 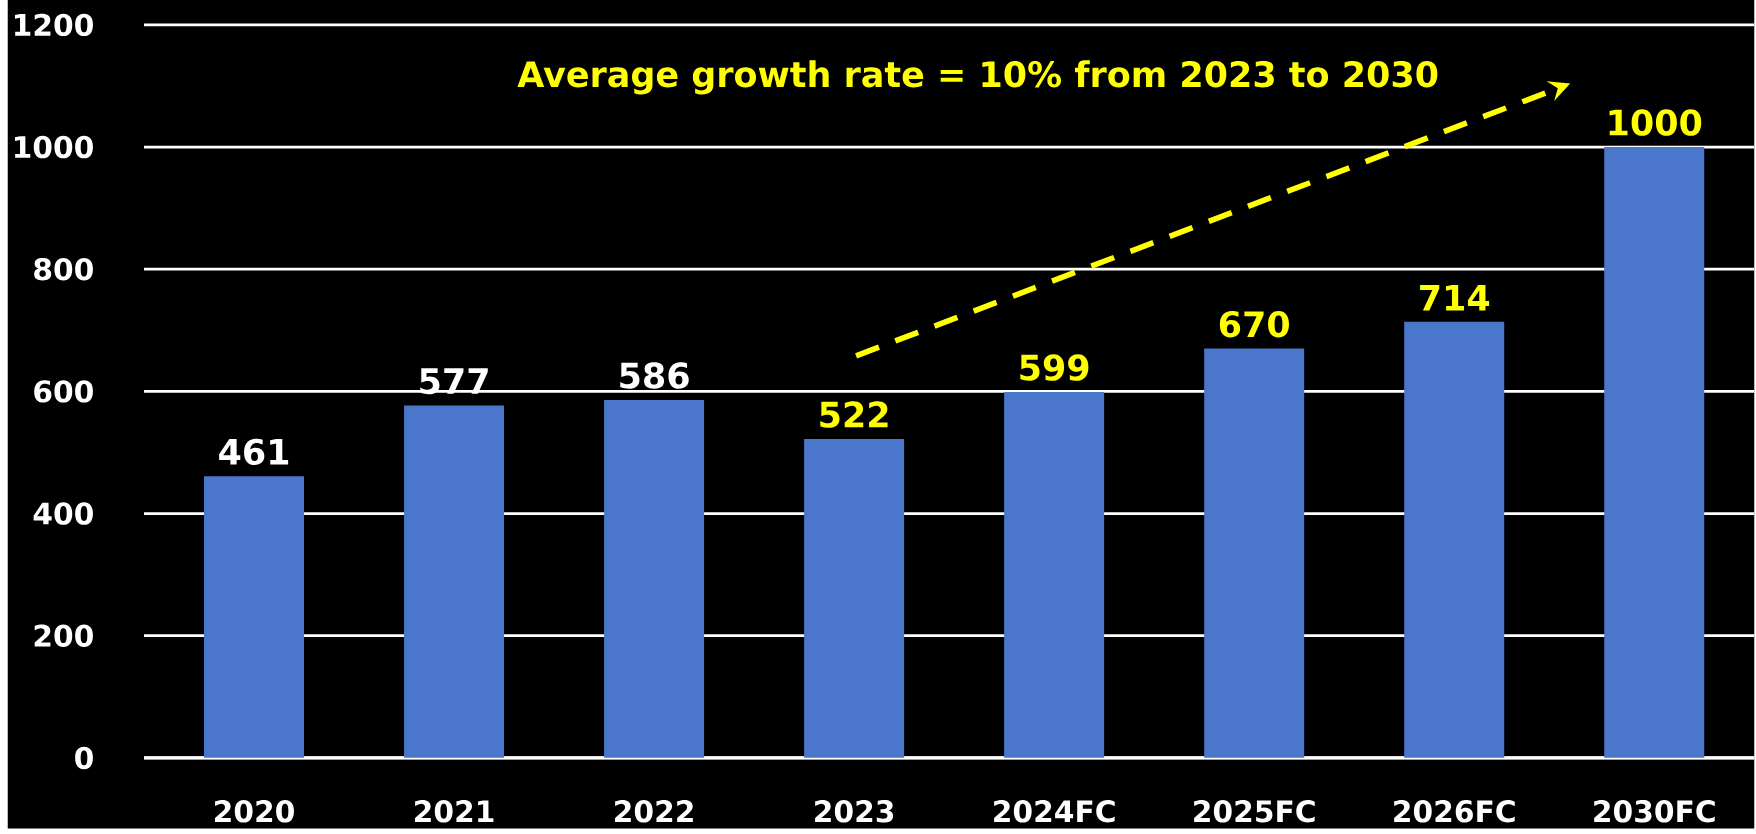 I want to click on data-label: 714, so click(x=1455, y=297).